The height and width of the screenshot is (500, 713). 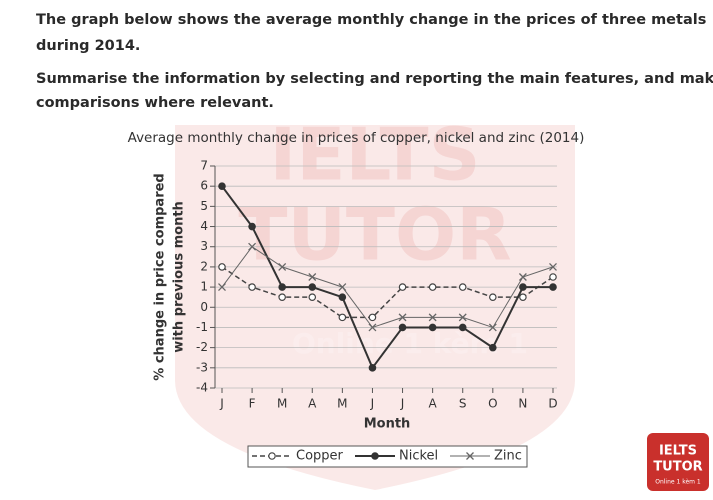 What do you see at coordinates (678, 482) in the screenshot?
I see `logo-text: Online 1 kèm 1` at bounding box center [678, 482].